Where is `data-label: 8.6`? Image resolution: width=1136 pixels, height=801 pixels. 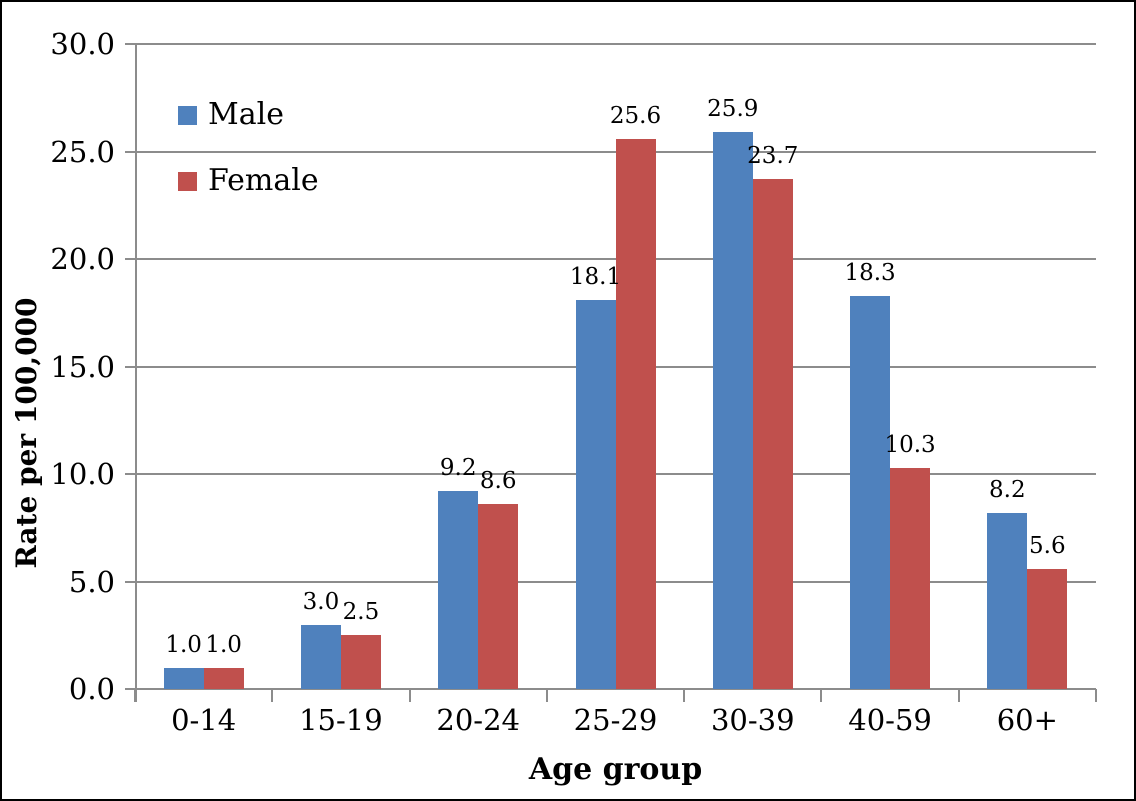
data-label: 8.6 is located at coordinates (498, 481).